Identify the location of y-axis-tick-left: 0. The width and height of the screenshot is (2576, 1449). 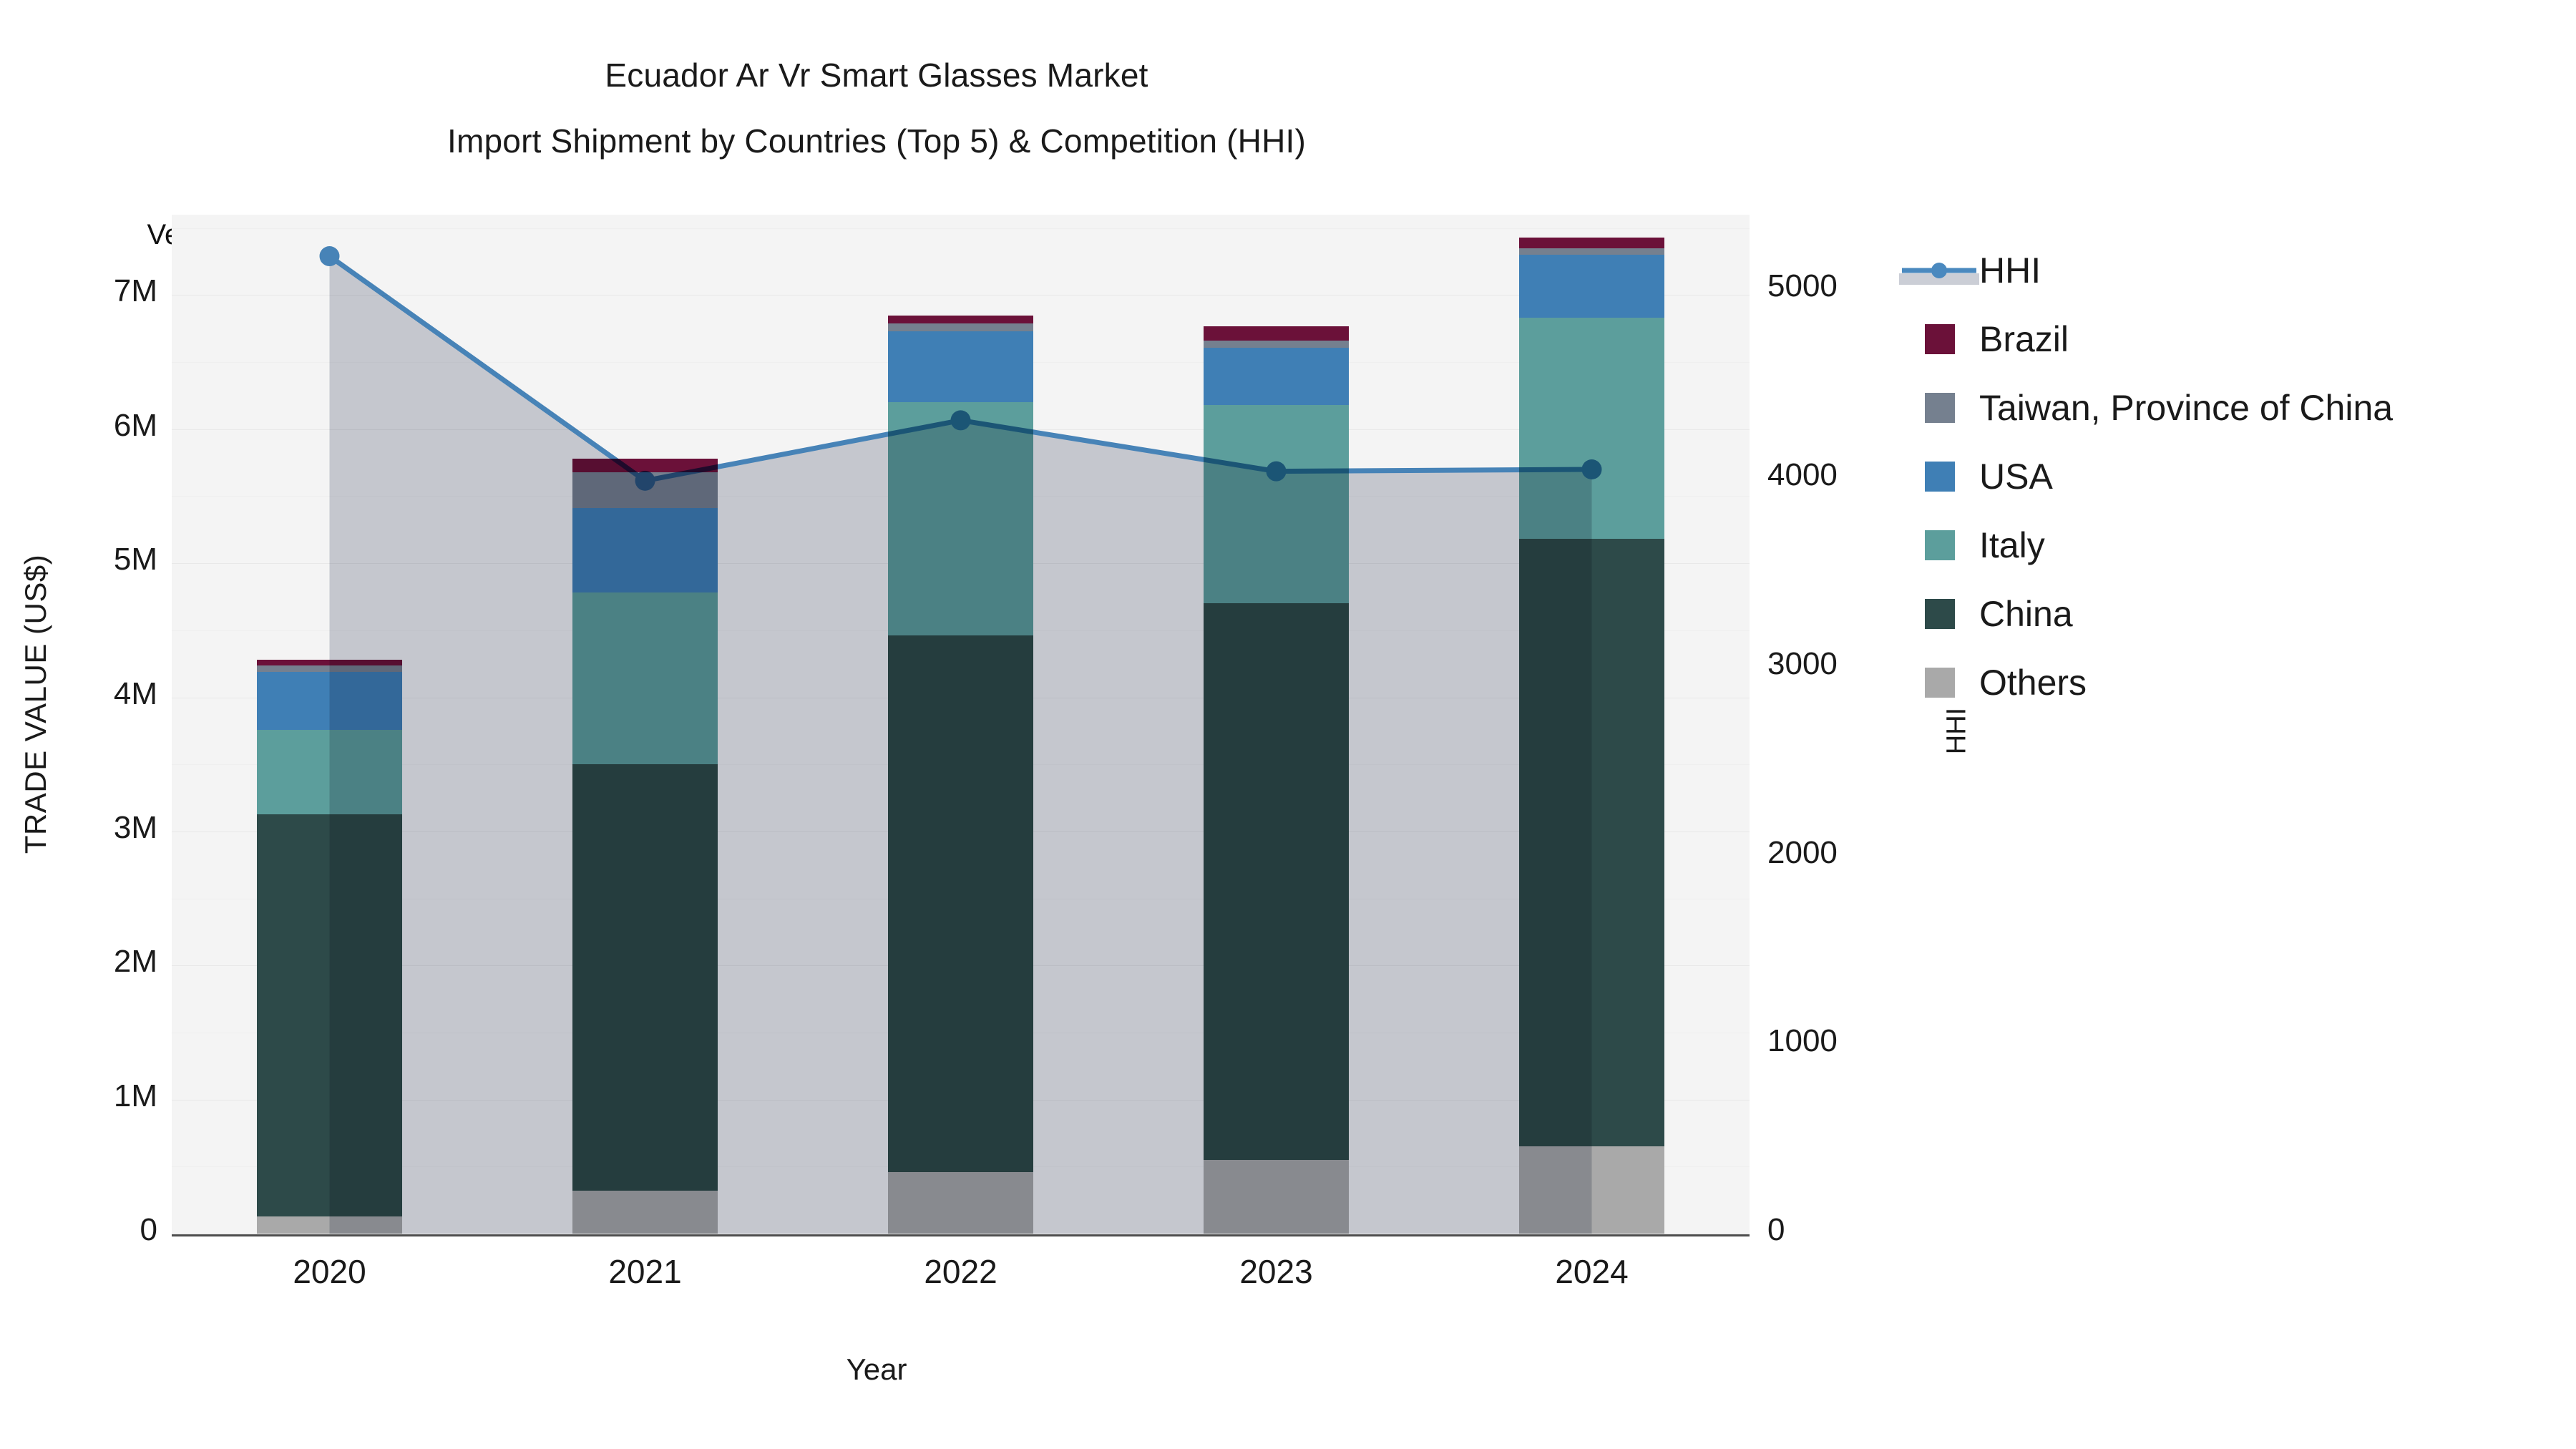
(148, 1229).